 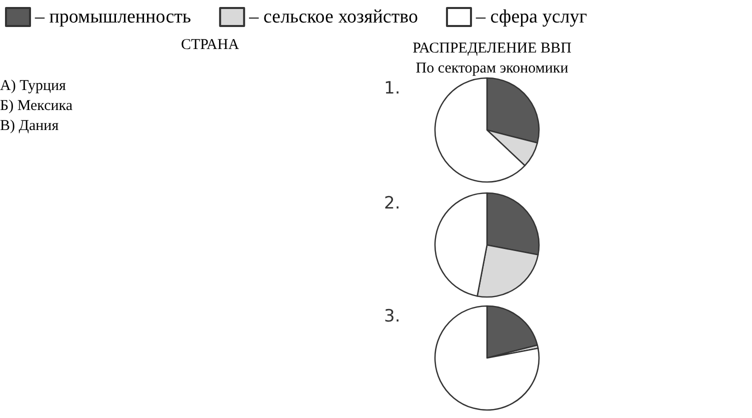 I want to click on legend-label: – сфера услуг, so click(x=531, y=17).